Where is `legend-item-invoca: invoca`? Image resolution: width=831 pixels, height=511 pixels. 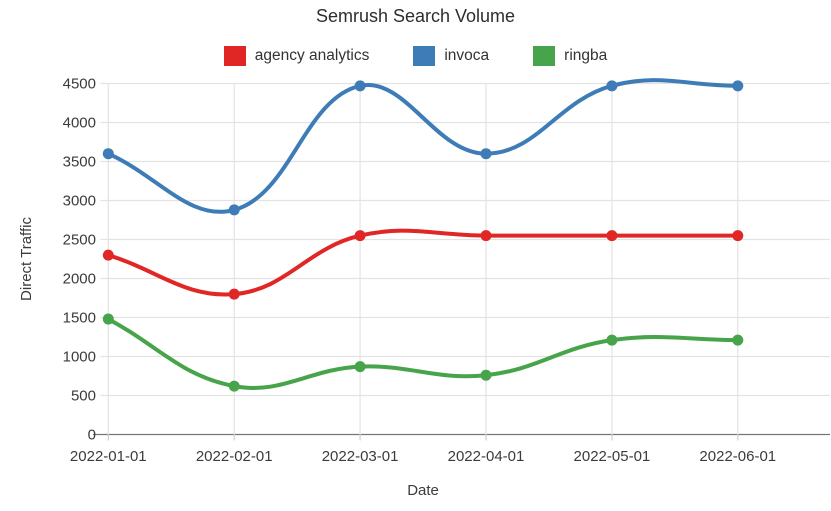
legend-item-invoca: invoca is located at coordinates (451, 56).